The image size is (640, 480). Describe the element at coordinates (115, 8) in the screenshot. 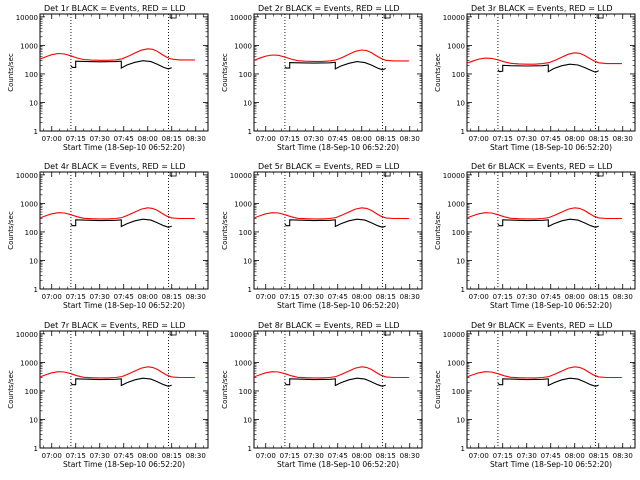

I see `panel-title: Det 1r BLACK = Events, RED = LLD` at that location.